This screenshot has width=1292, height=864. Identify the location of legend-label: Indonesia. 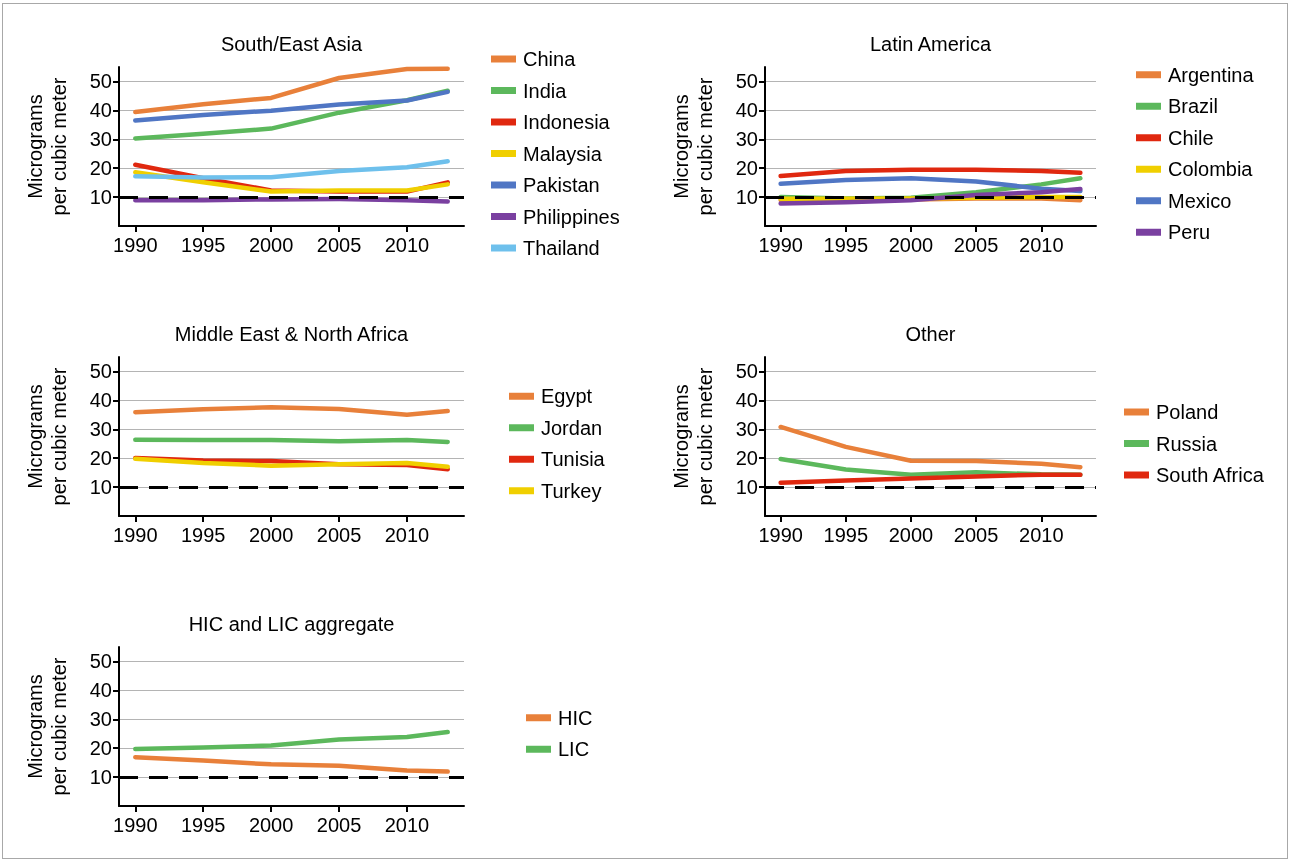
(567, 122).